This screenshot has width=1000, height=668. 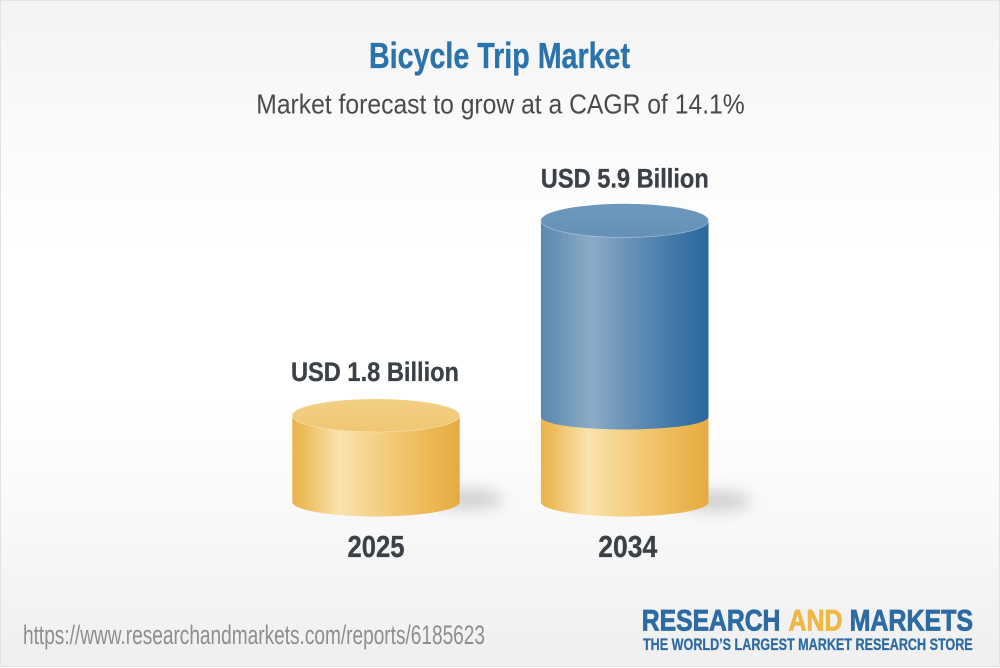 What do you see at coordinates (625, 178) in the screenshot?
I see `svg-text: USD 5.9 Billion` at bounding box center [625, 178].